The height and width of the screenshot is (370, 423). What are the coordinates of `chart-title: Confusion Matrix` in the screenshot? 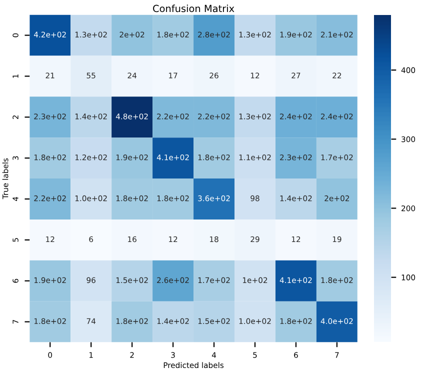 It's located at (193, 8).